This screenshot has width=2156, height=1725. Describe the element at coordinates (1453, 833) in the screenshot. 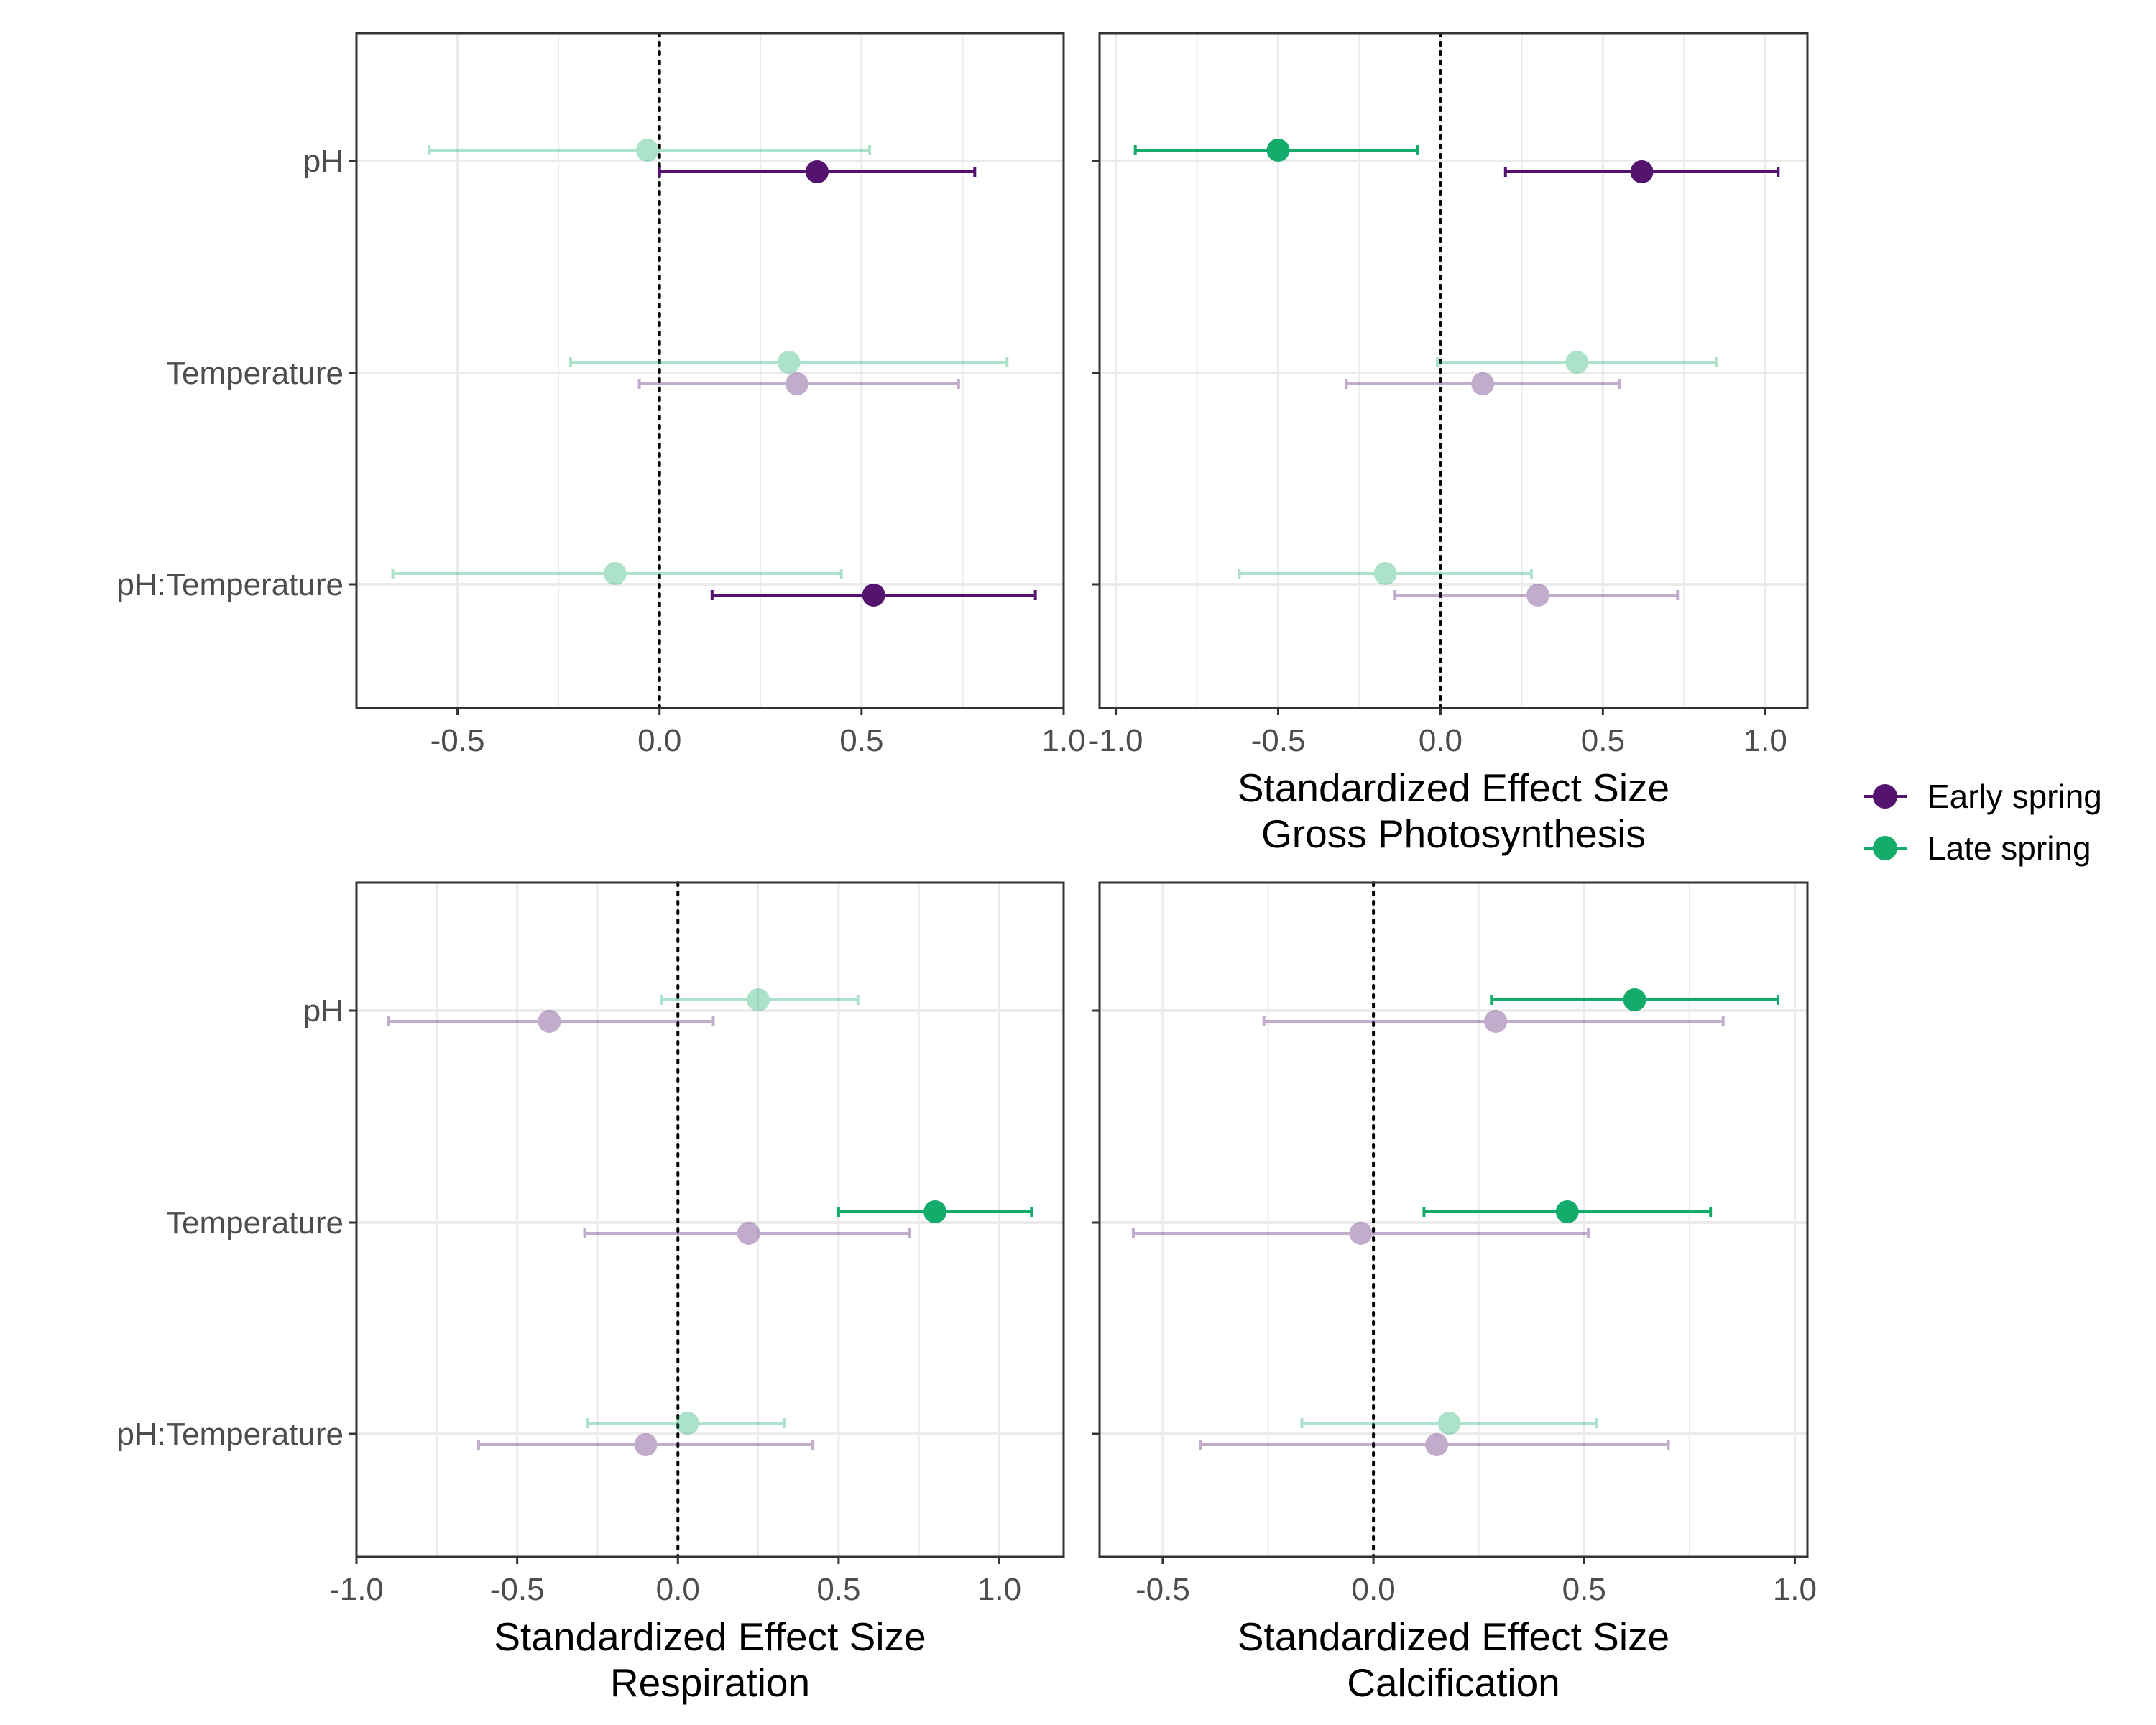

I see `x-axis-title-line: Gross Photosynthesis` at that location.